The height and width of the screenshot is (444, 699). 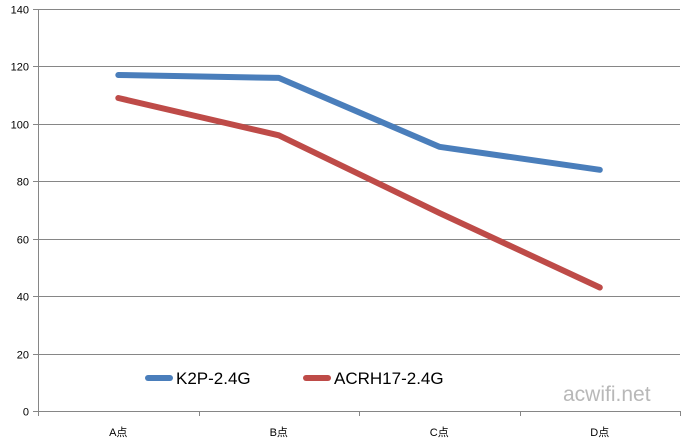 What do you see at coordinates (599, 432) in the screenshot?
I see `x-tick-label: D点` at bounding box center [599, 432].